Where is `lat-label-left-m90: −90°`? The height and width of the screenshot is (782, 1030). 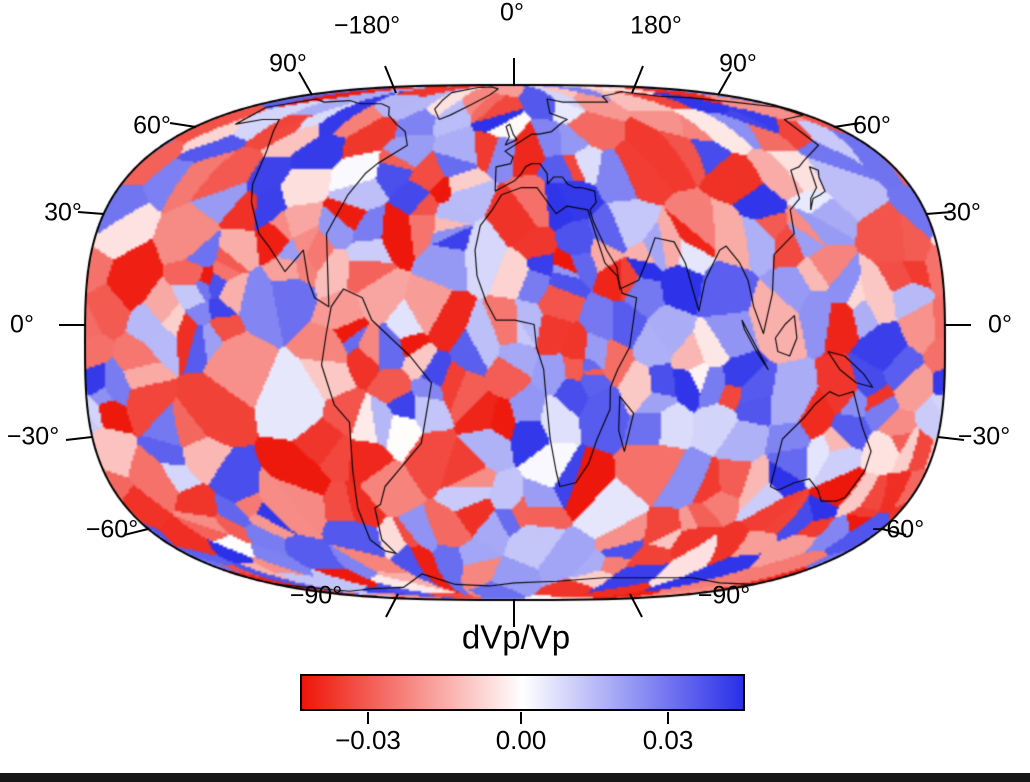 lat-label-left-m90: −90° is located at coordinates (316, 595).